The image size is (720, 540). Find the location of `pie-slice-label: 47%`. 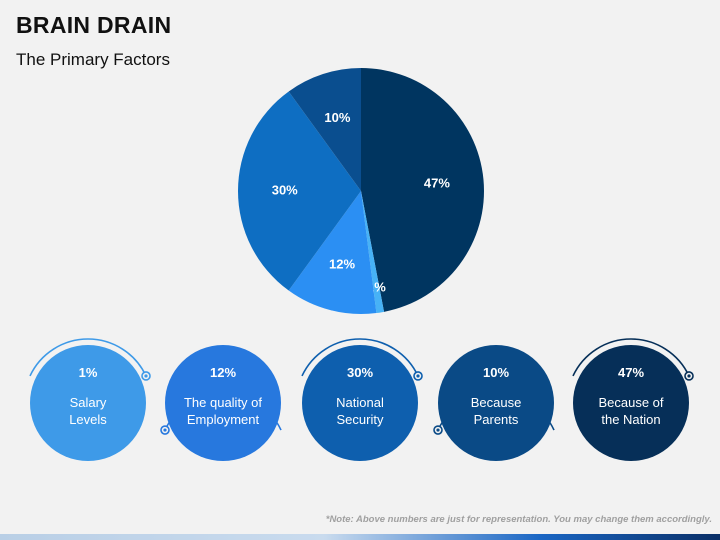

pie-slice-label: 47% is located at coordinates (437, 182).